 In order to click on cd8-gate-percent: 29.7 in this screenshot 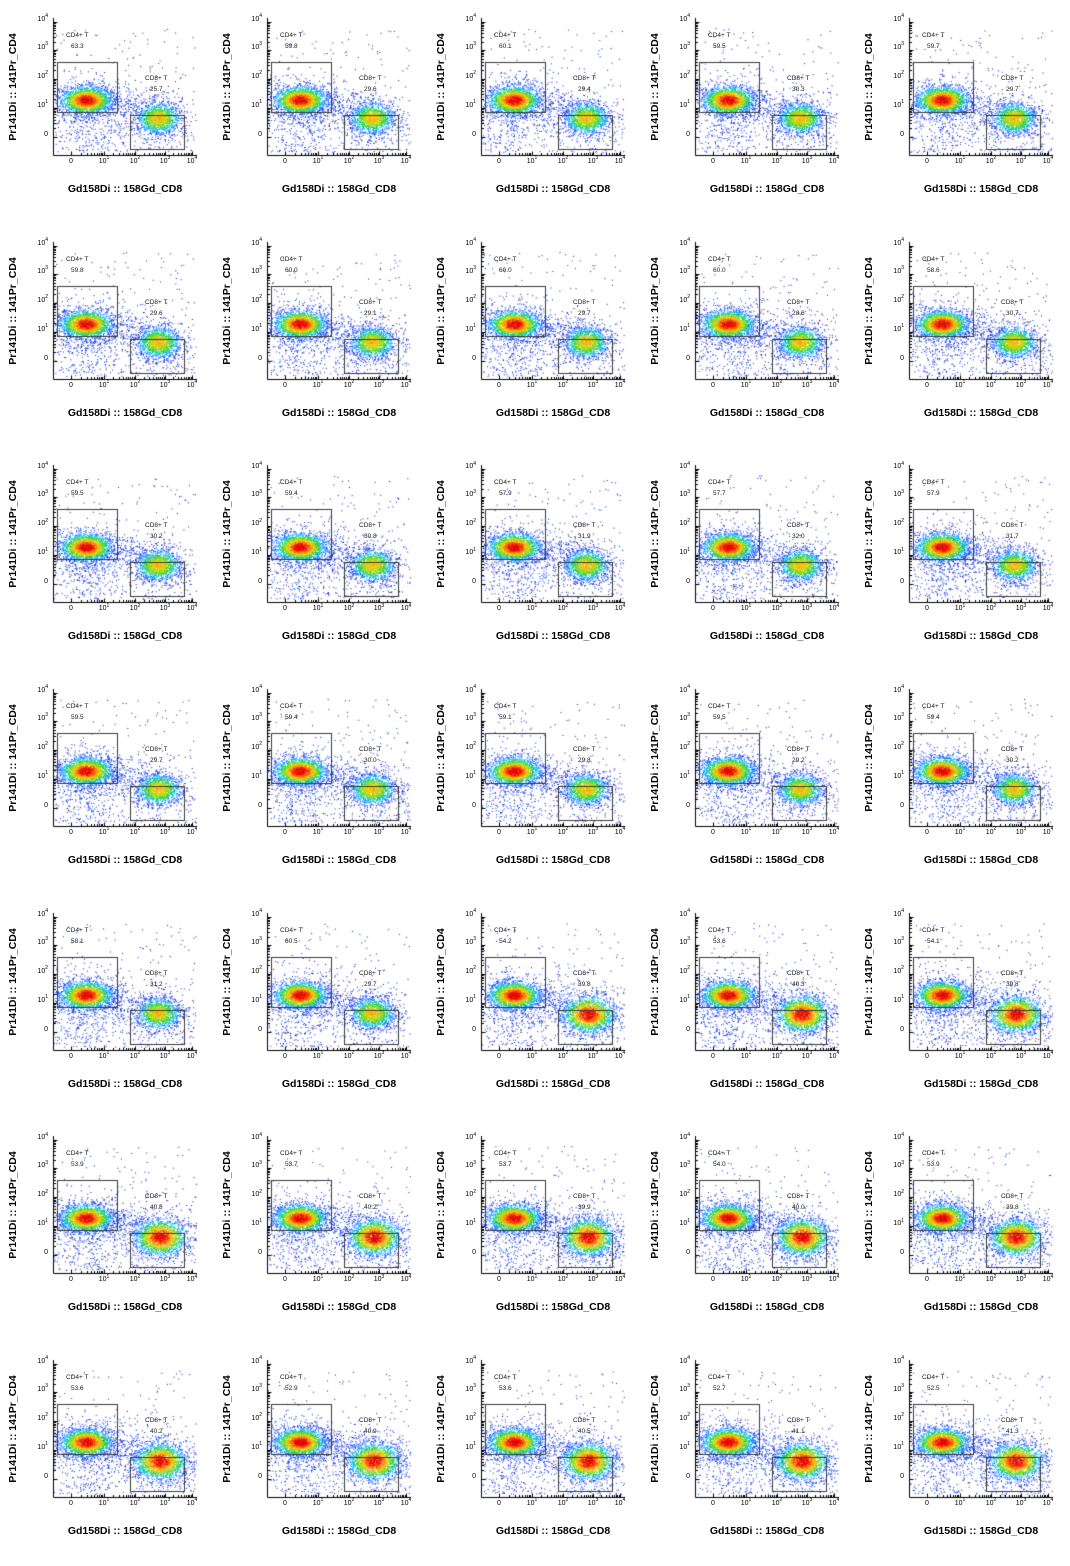, I will do `click(156, 761)`.